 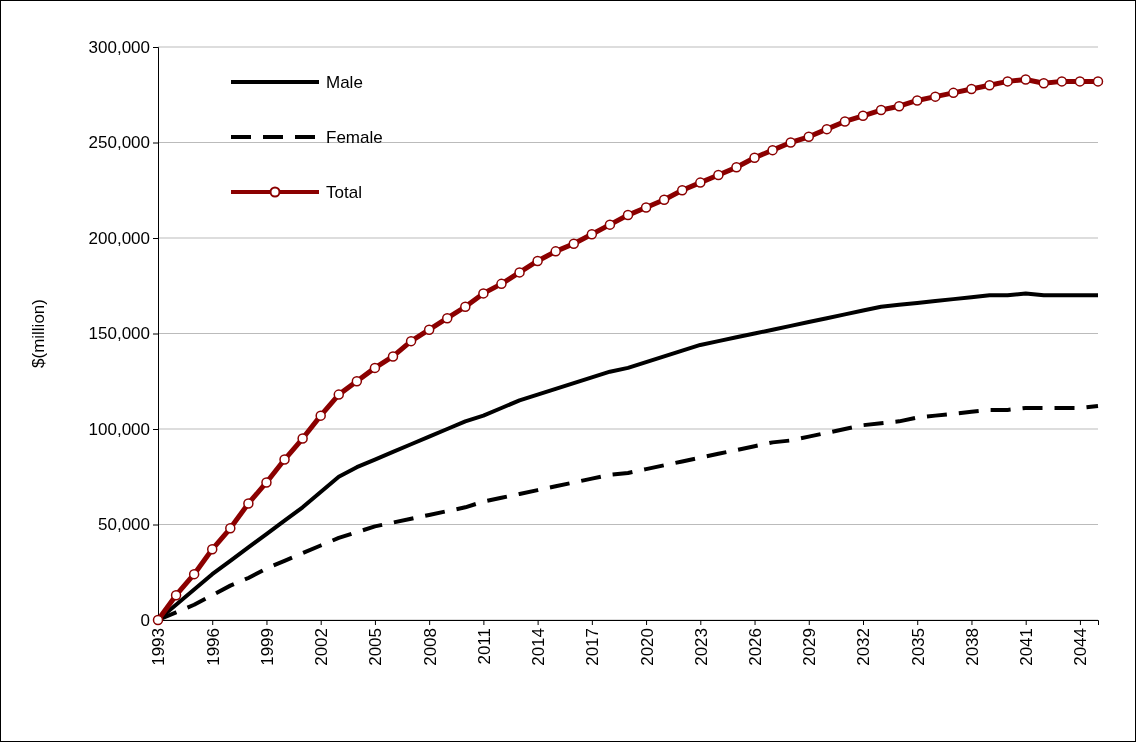 What do you see at coordinates (145, 620) in the screenshot?
I see `y-tick-label: 0` at bounding box center [145, 620].